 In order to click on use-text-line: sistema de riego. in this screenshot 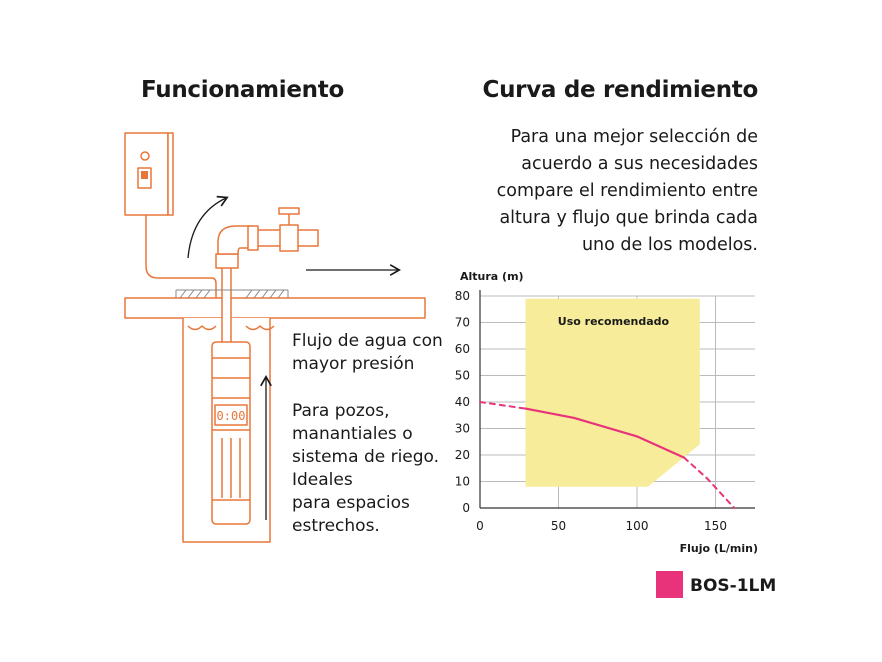, I will do `click(366, 457)`.